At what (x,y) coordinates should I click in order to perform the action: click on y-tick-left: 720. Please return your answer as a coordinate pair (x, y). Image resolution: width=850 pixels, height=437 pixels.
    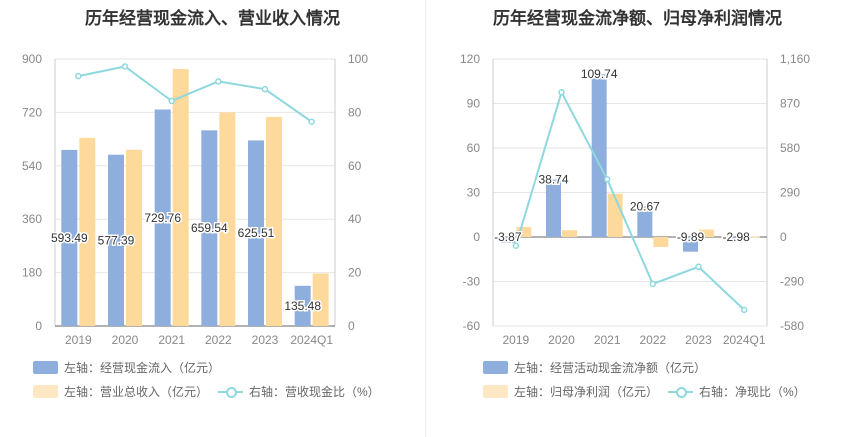
    Looking at the image, I should click on (32, 112).